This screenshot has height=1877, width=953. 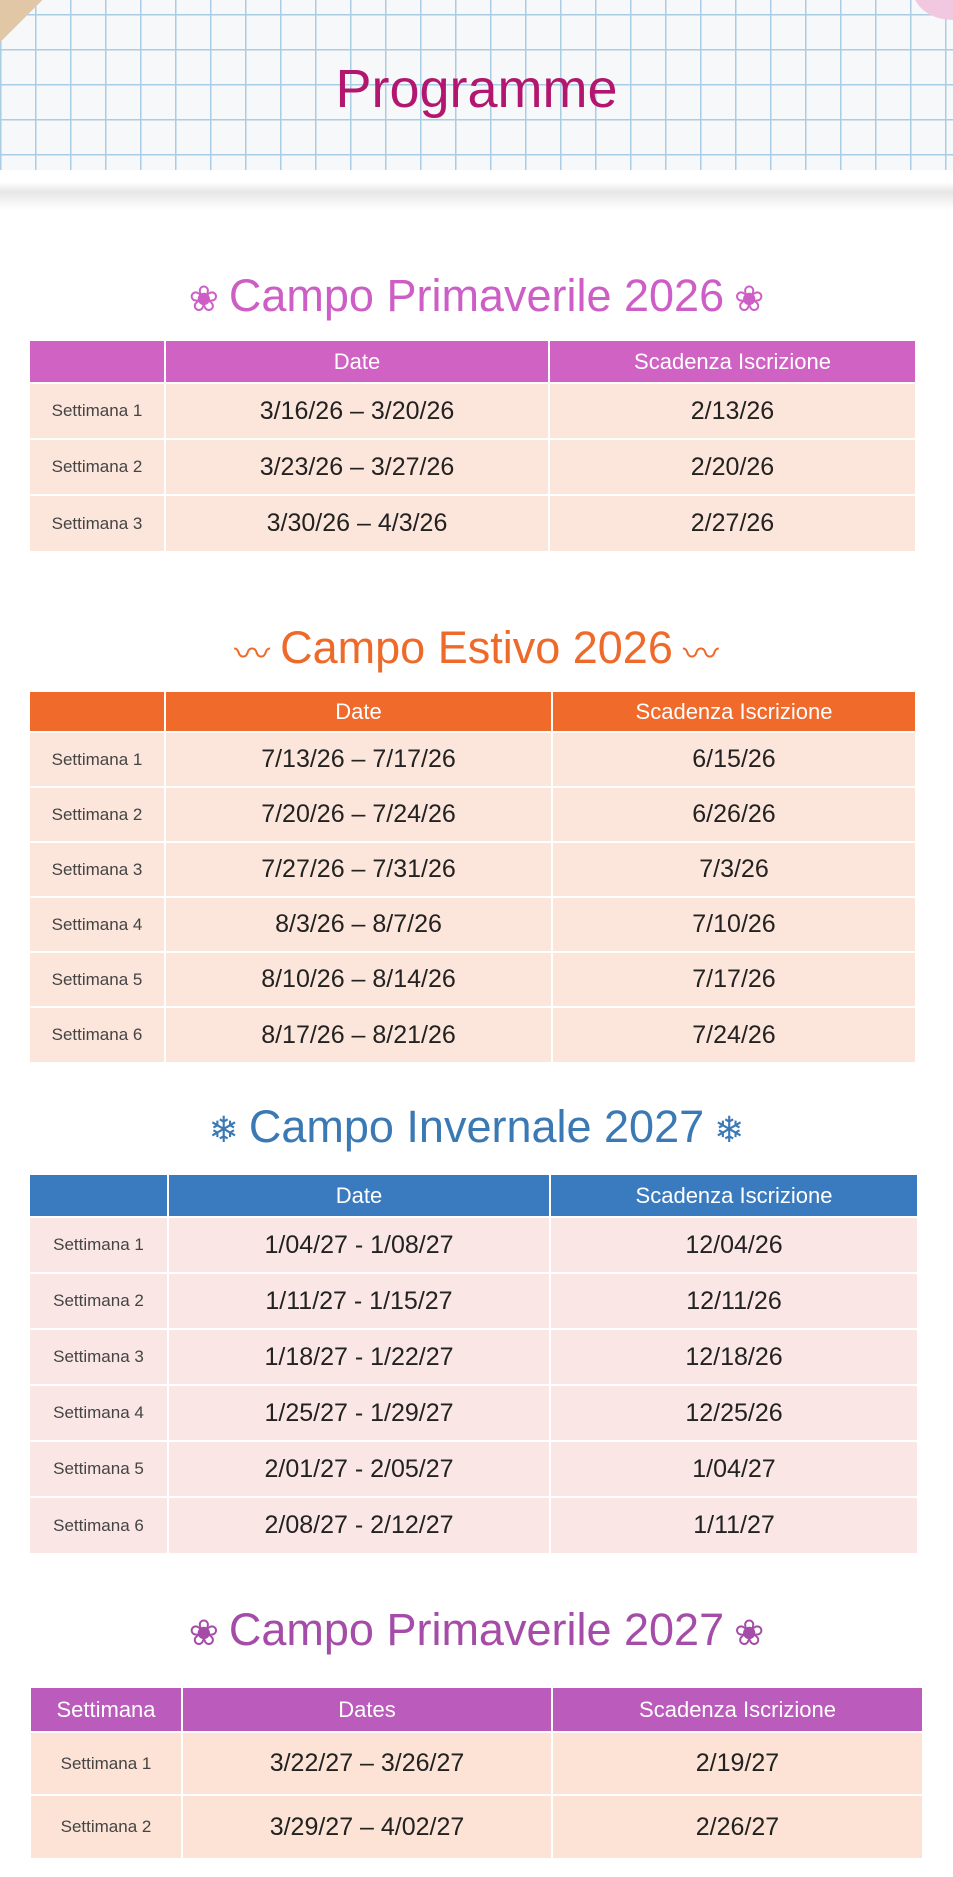 What do you see at coordinates (476, 1629) in the screenshot?
I see `section-title-text: Campo Primaverile 2027` at bounding box center [476, 1629].